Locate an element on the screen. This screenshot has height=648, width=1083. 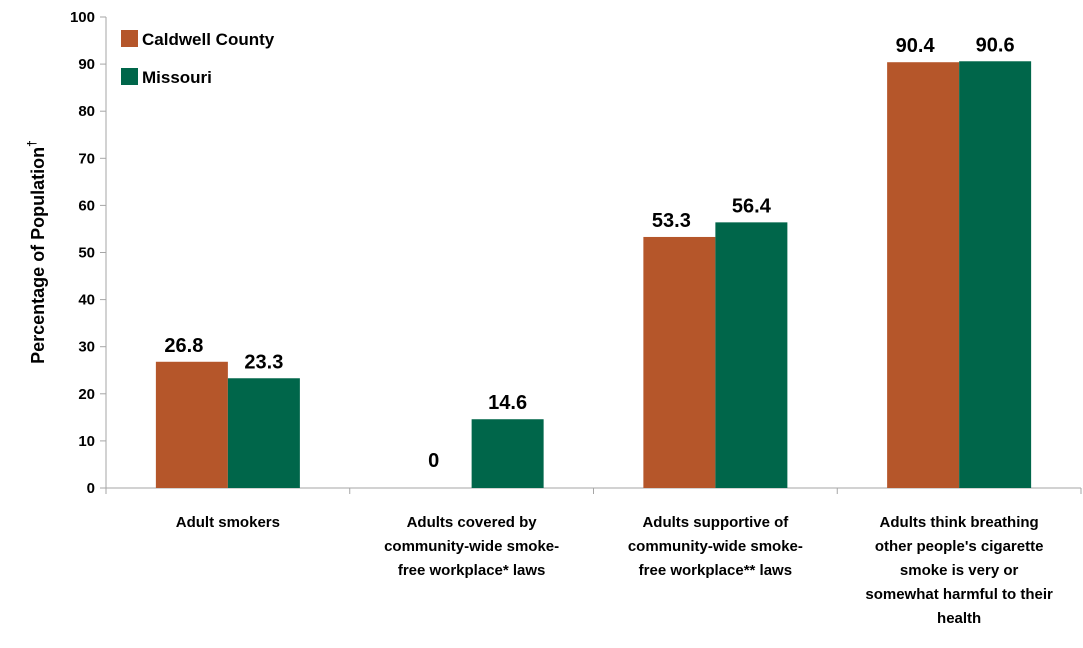
x-category-label: somewhat harmful to their is located at coordinates (959, 594).